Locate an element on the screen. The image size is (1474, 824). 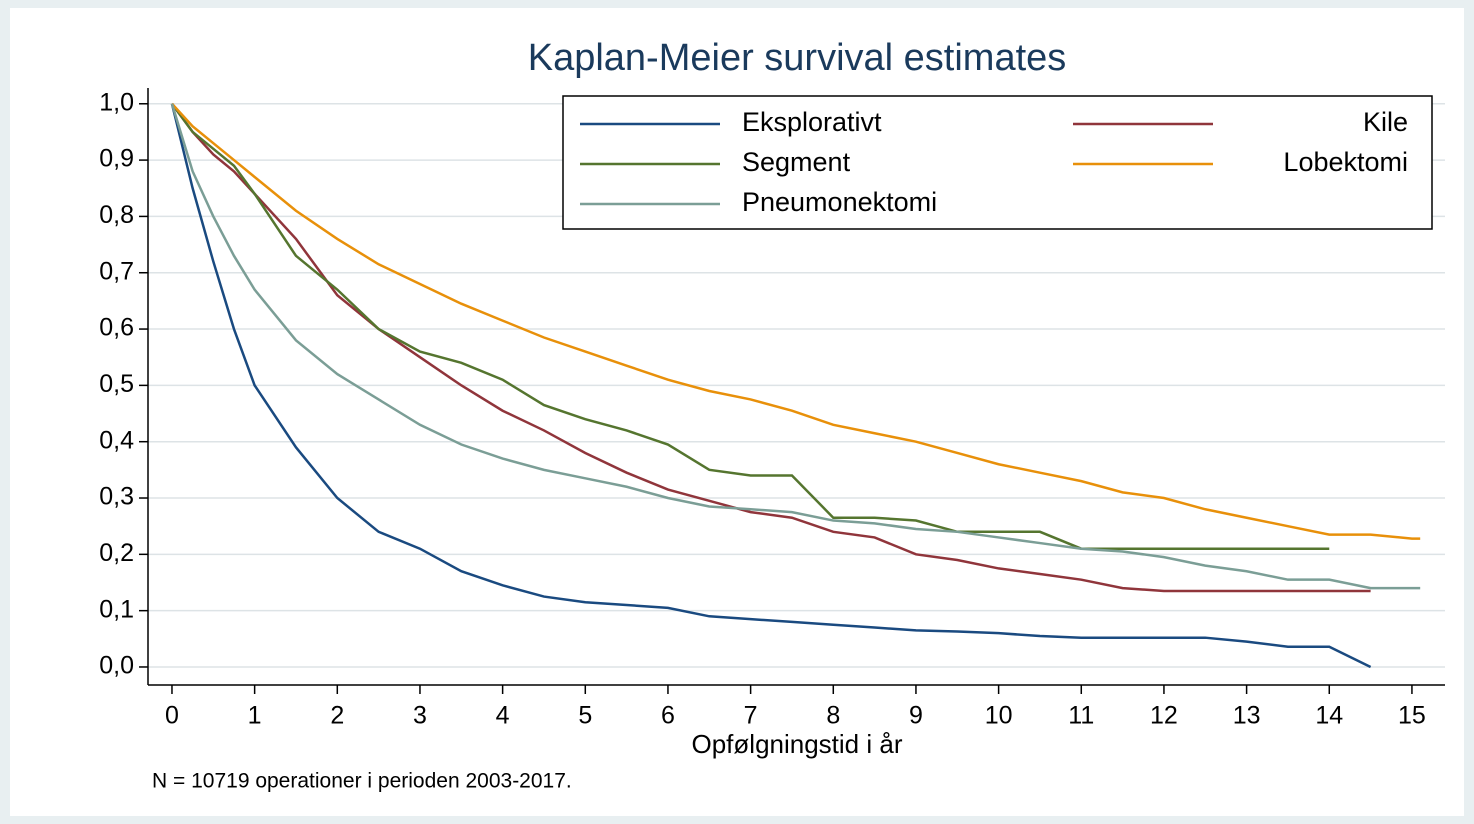
x-tick-label: 14 is located at coordinates (1329, 716).